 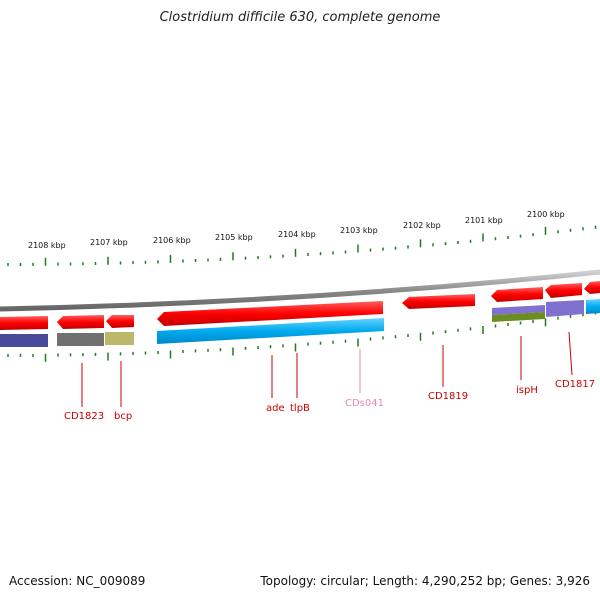 What do you see at coordinates (546, 214) in the screenshot?
I see `kbp-label-2100: 2100 kbp` at bounding box center [546, 214].